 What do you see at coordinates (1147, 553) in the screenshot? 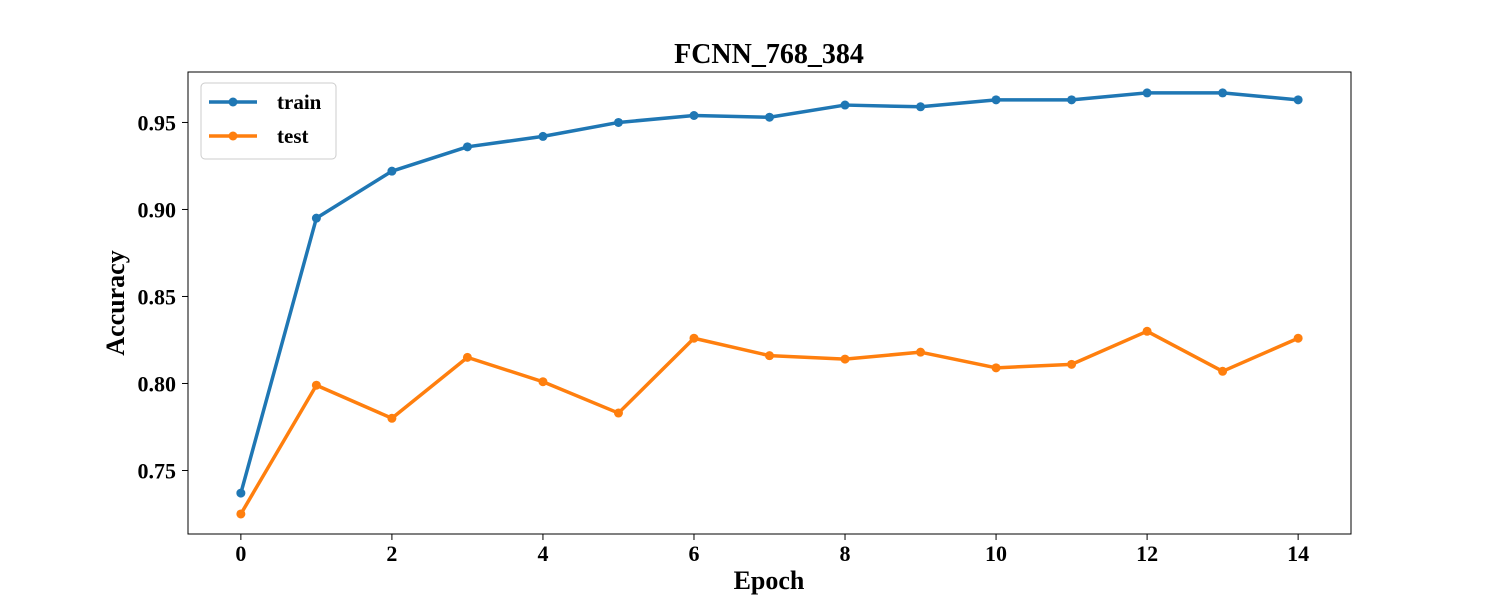
I see `x-tick-label: 12` at bounding box center [1147, 553].